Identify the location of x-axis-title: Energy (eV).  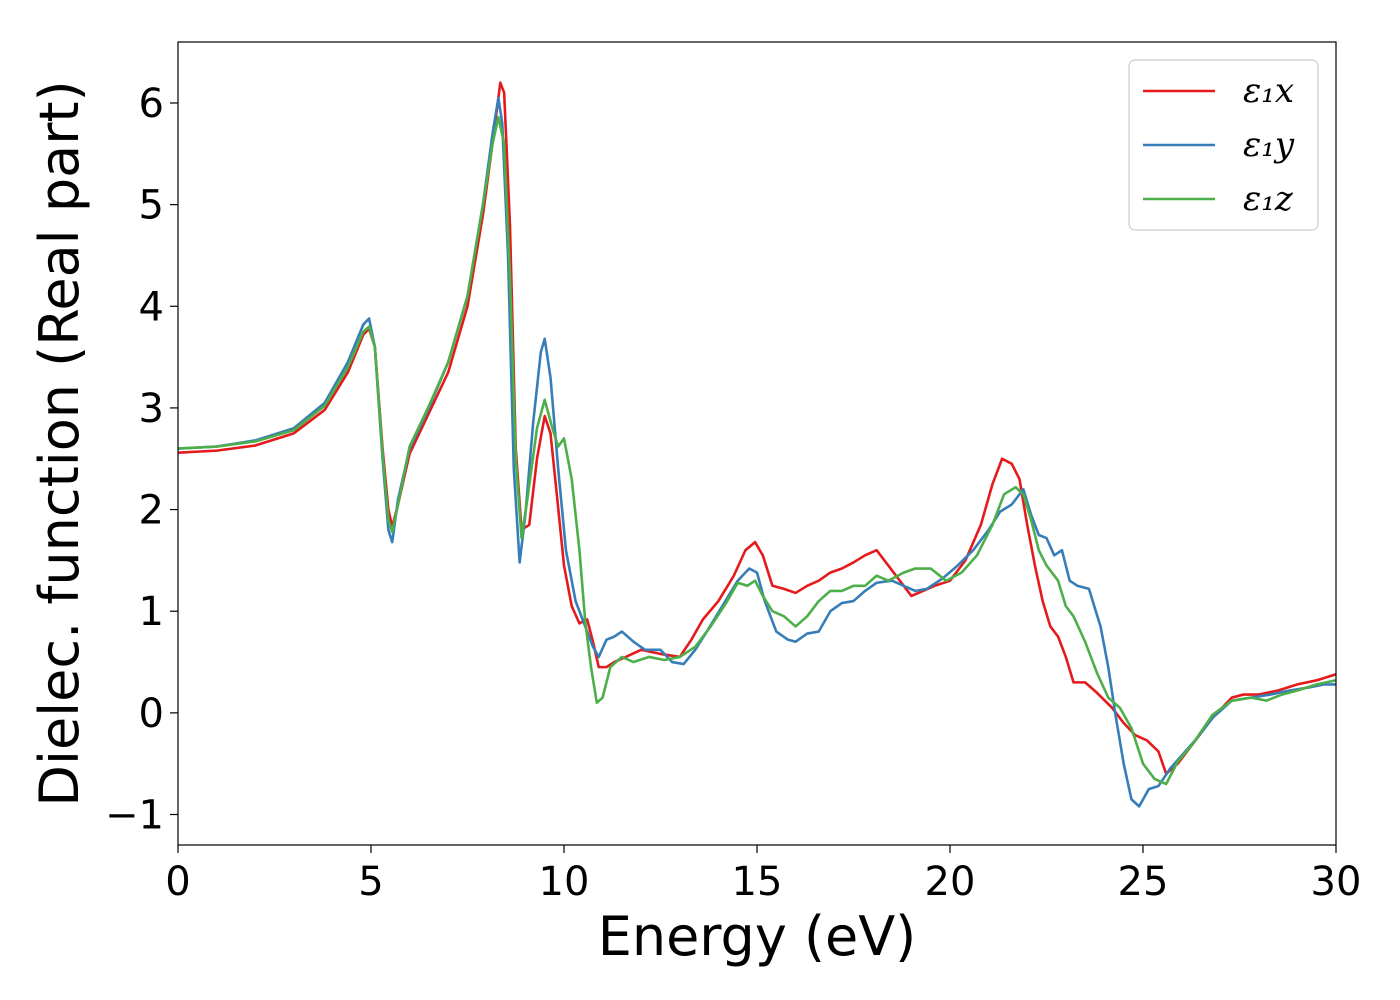
(757, 936).